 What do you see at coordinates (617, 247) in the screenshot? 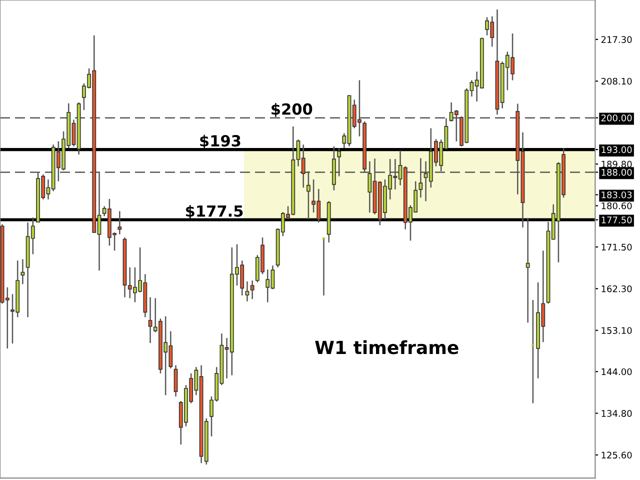
I see `y-tick-label: 171.50` at bounding box center [617, 247].